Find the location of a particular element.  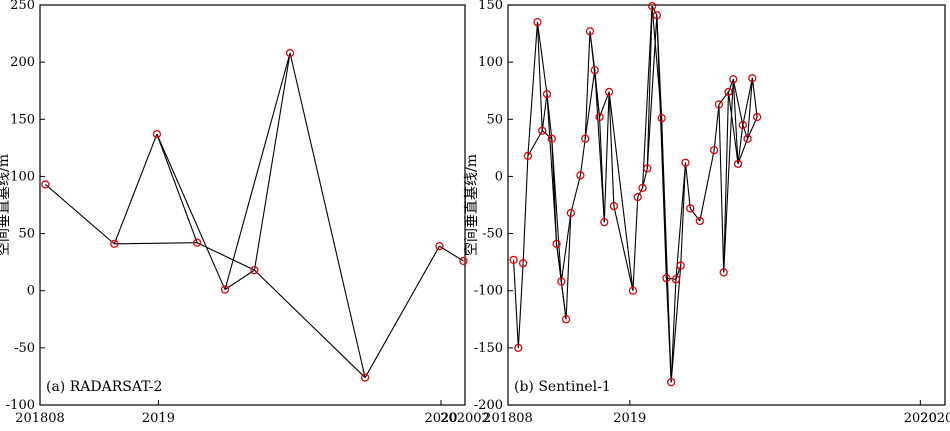

y-tick-label: -100 is located at coordinates (20, 405).